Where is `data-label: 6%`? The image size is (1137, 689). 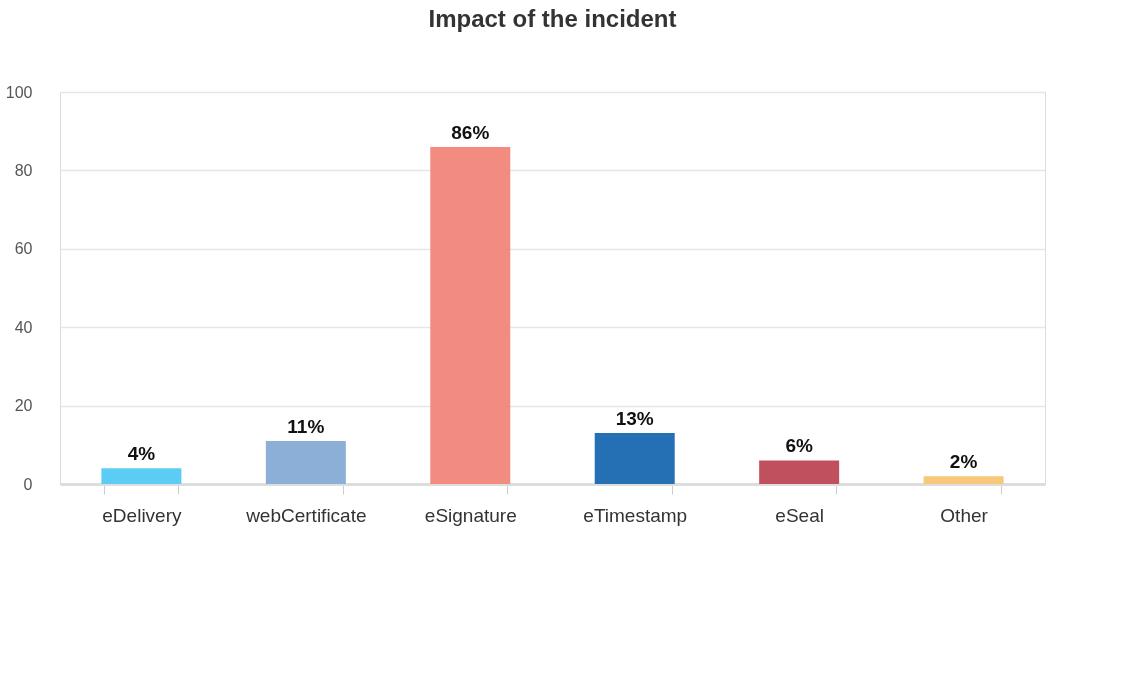
data-label: 6% is located at coordinates (799, 446).